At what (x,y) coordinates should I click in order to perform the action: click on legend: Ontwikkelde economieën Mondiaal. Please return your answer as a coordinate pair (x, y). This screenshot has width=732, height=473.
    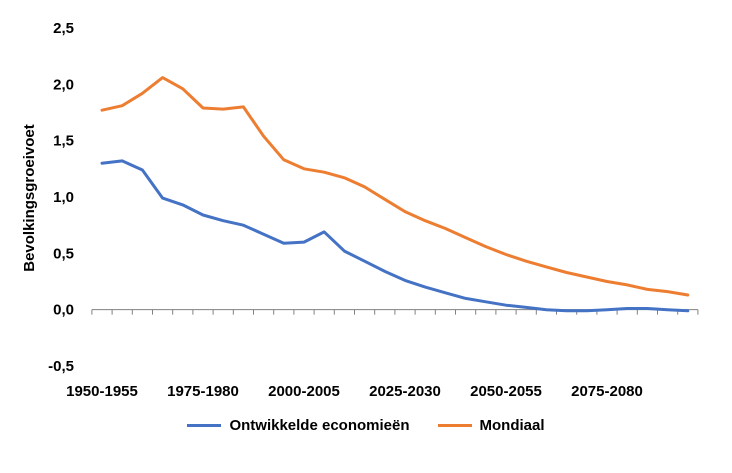
    Looking at the image, I should click on (366, 425).